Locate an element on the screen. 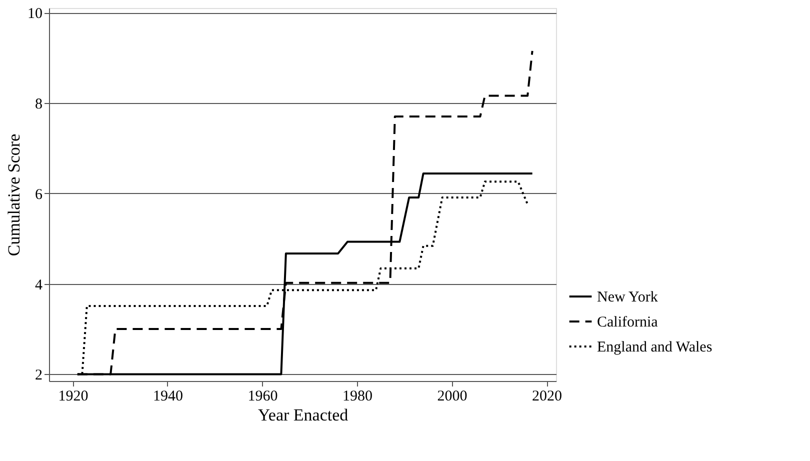 This screenshot has width=810, height=461. legend-label: New York is located at coordinates (627, 298).